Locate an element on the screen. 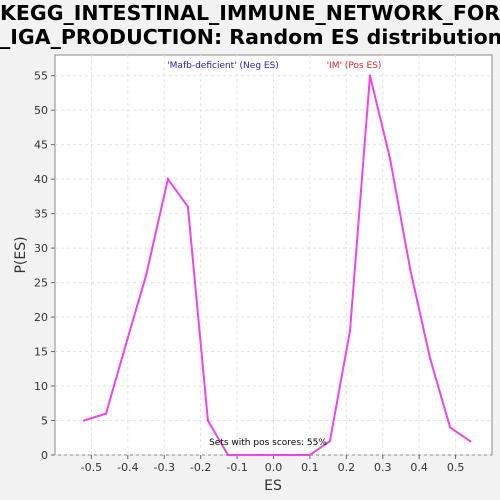 This screenshot has width=500, height=500. annotation-pos-scores: Sets with pos scores: 55% is located at coordinates (268, 443).